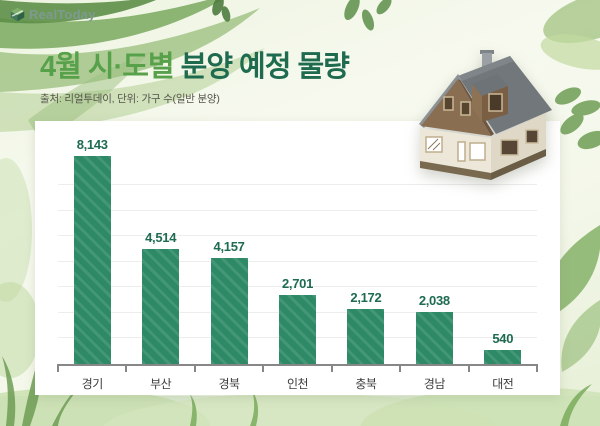 This screenshot has height=426, width=600. Describe the element at coordinates (485, 115) in the screenshot. I see `model-house-illustration` at that location.